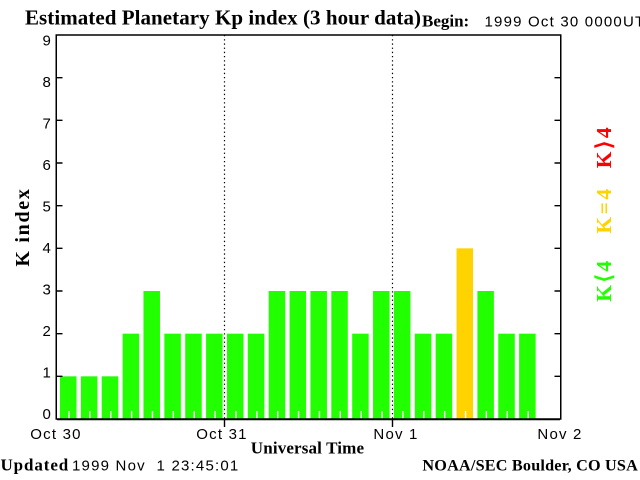  I want to click on svg-text: K=4, so click(604, 209).